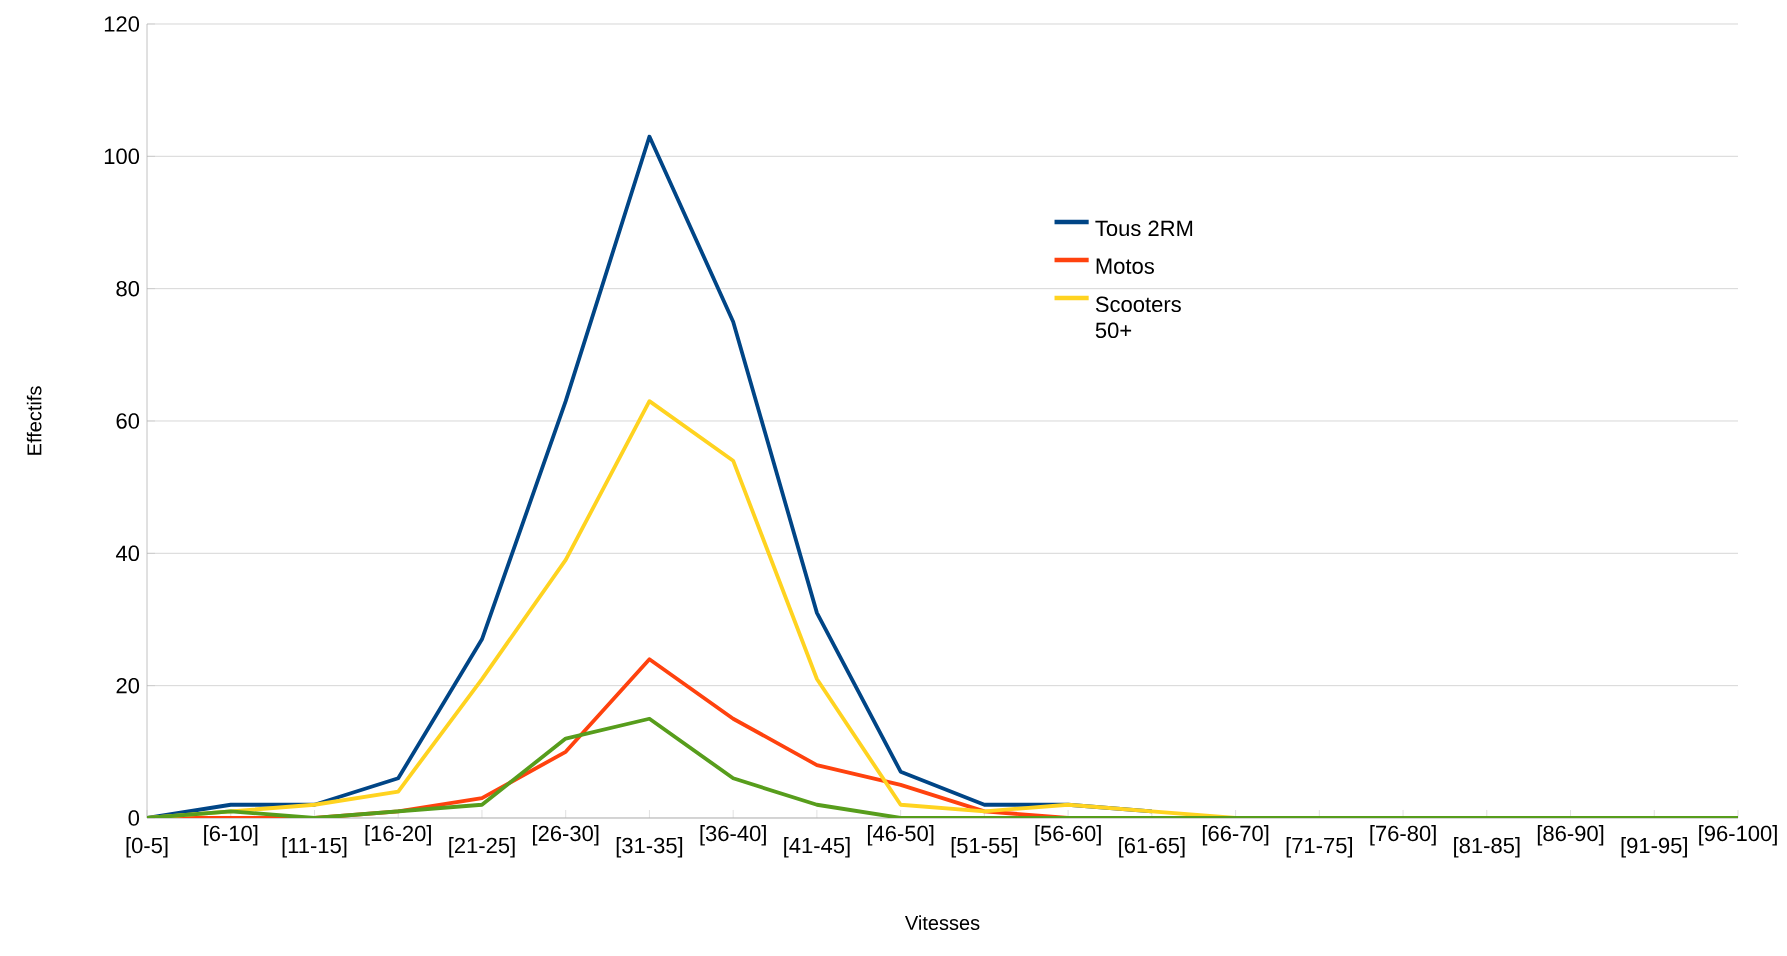  Describe the element at coordinates (127, 553) in the screenshot. I see `y-tick-label: 40` at that location.